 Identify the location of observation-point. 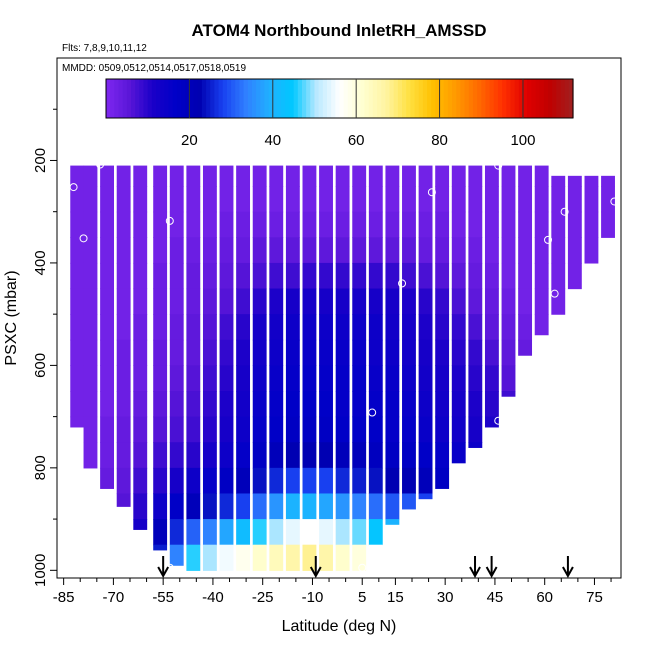
(554, 293).